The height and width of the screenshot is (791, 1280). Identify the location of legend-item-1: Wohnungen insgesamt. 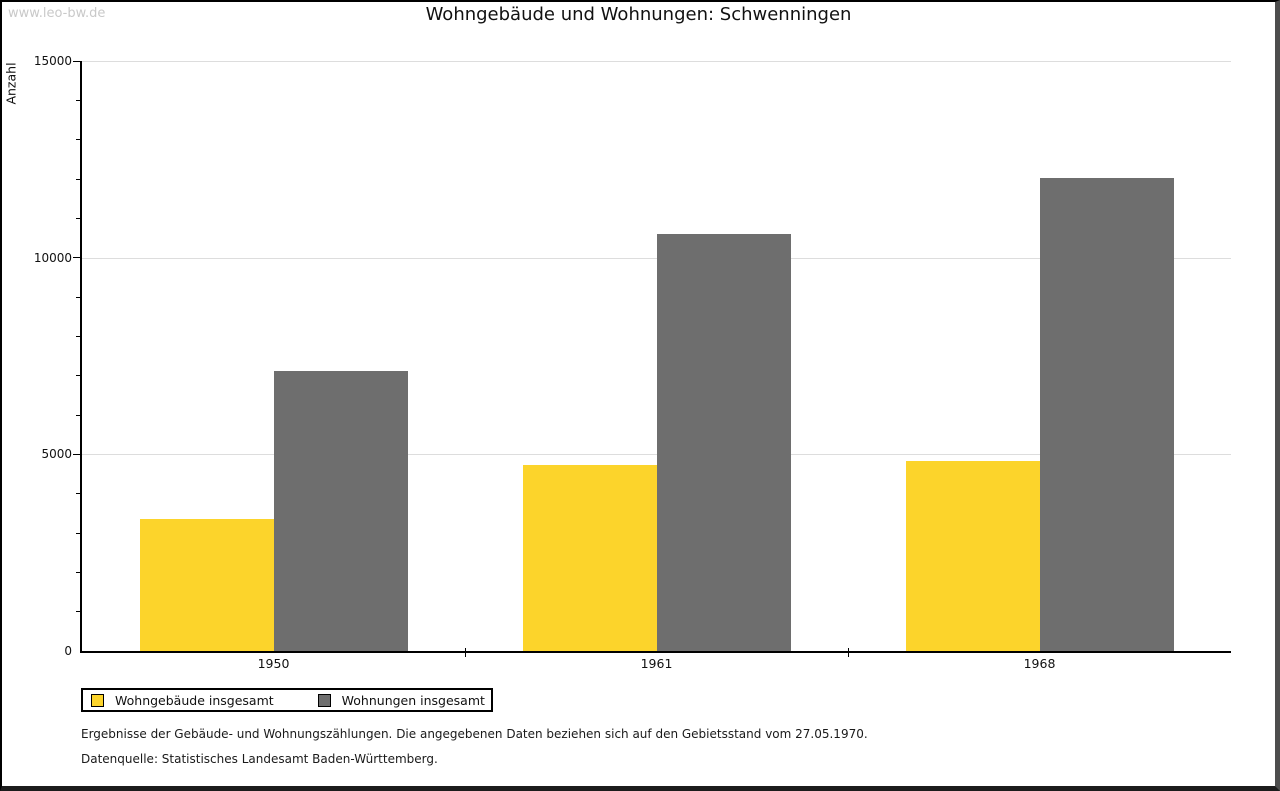
(401, 700).